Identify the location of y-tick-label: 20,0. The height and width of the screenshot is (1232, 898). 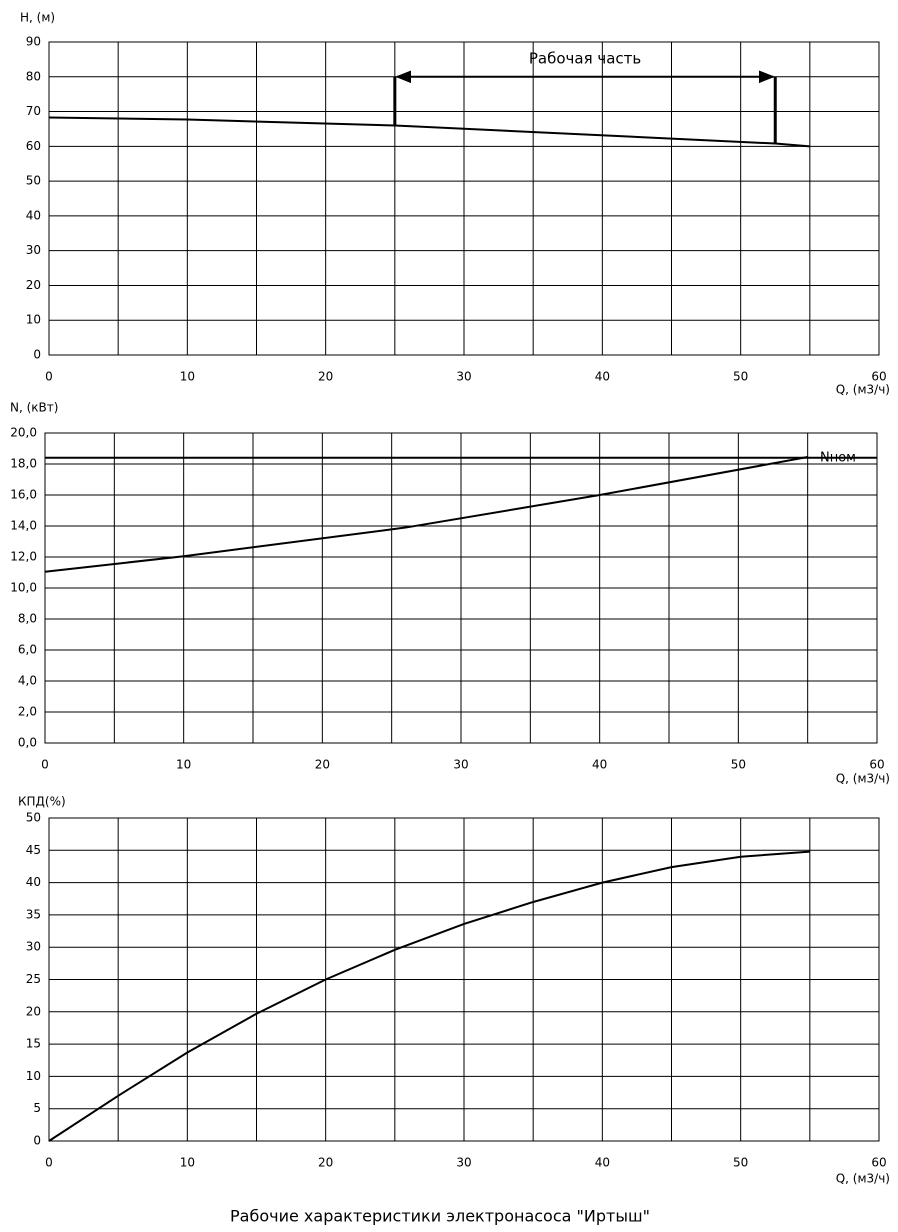
(23, 433).